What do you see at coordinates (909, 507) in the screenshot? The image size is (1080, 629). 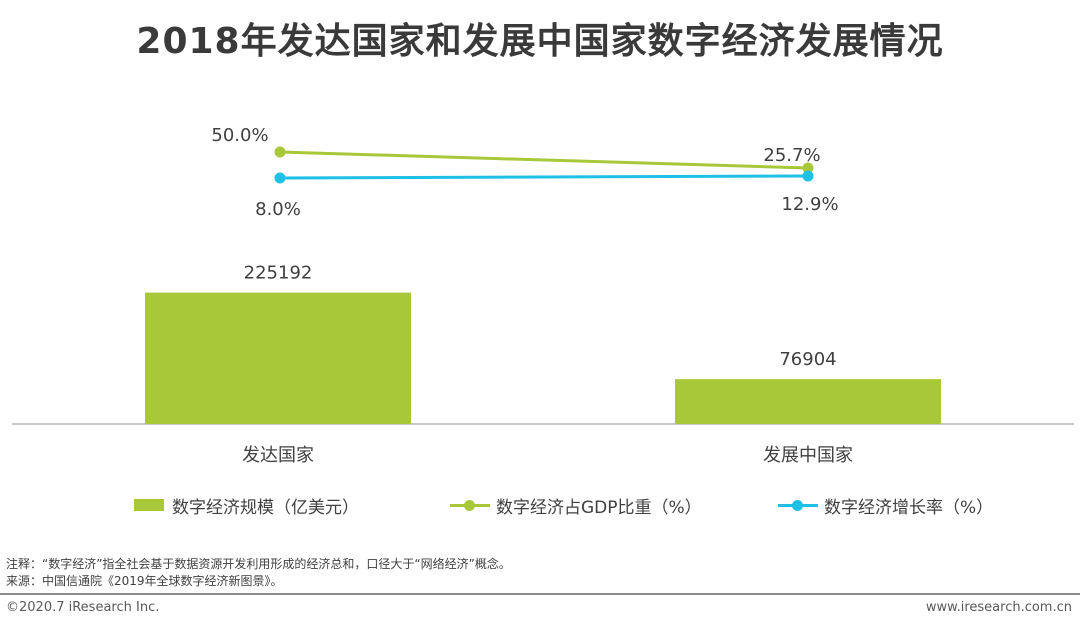 I see `legend-label-growth: 数字经济增长率（%）` at bounding box center [909, 507].